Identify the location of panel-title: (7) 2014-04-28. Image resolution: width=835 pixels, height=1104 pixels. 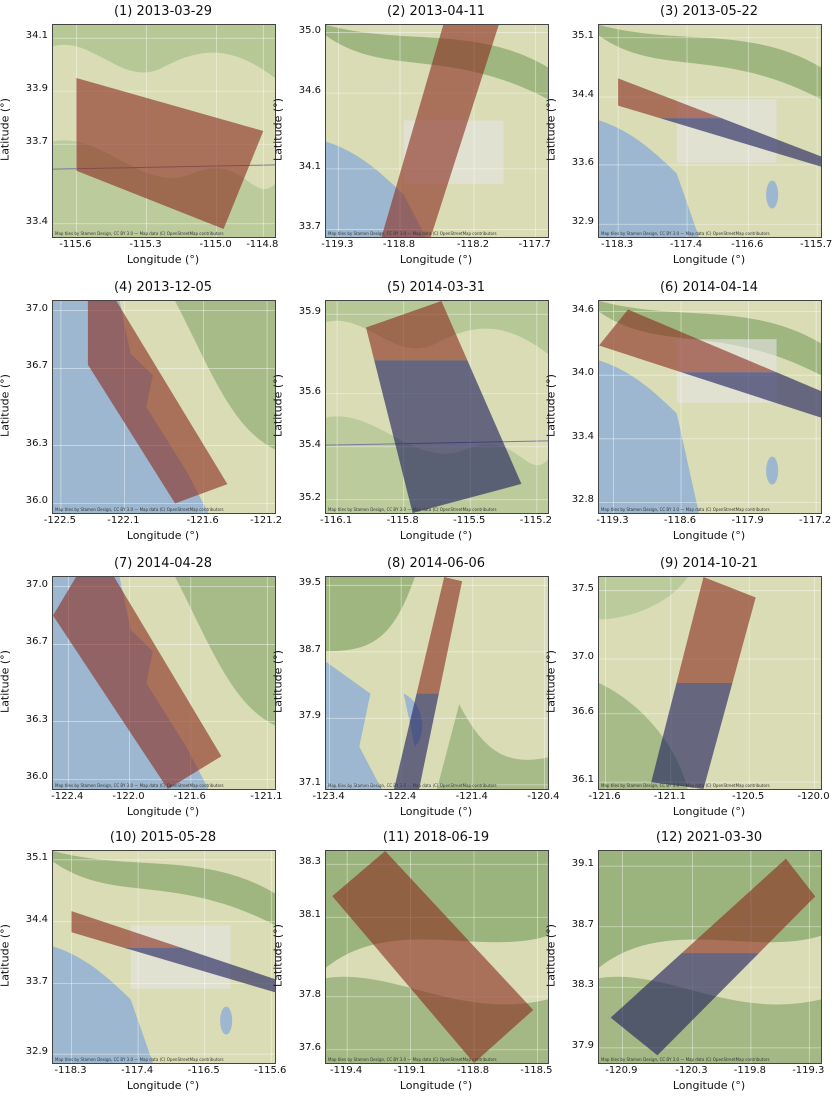
(163, 563).